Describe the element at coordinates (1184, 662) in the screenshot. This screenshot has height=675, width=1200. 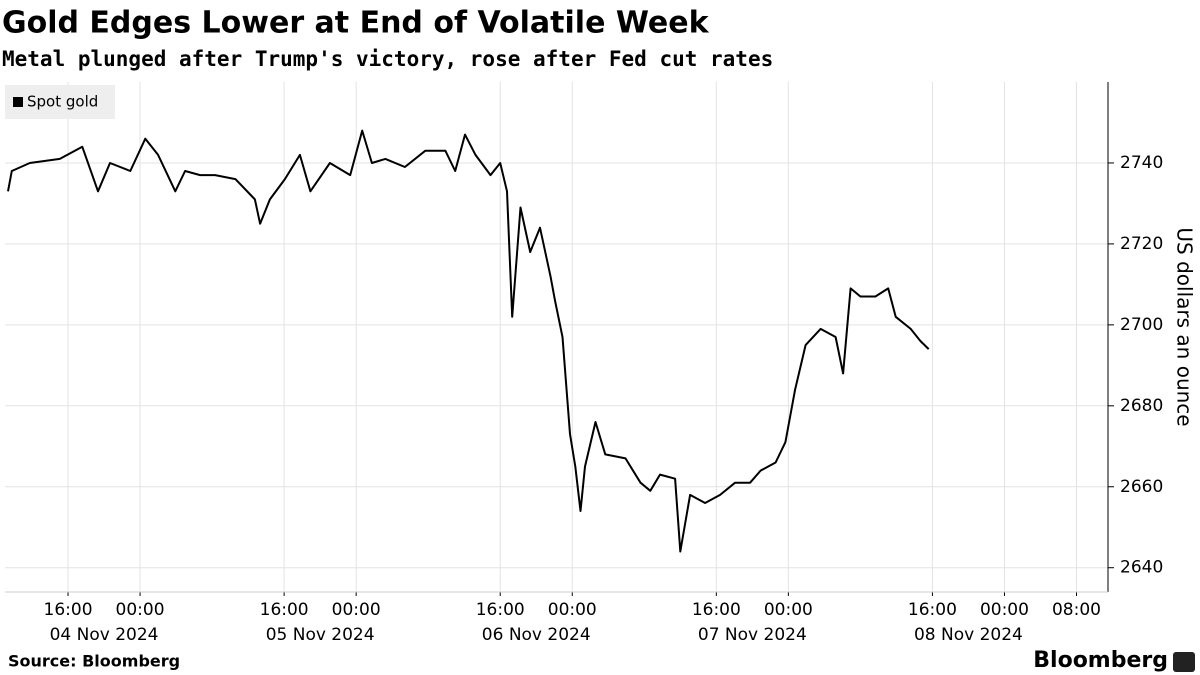
I see `brand-icon` at that location.